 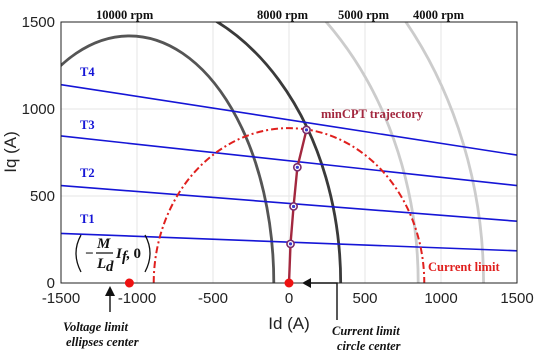 I want to click on formula-factor: I, so click(x=119, y=254).